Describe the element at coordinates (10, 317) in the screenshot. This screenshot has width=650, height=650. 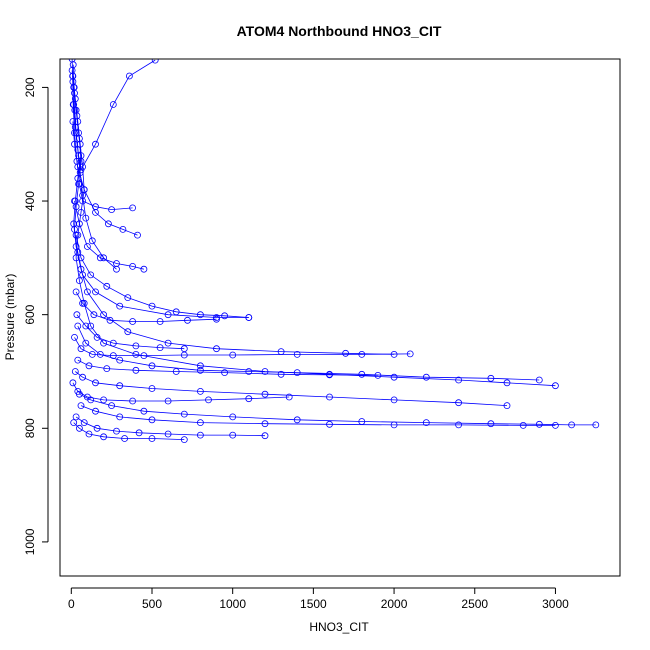
I see `y-axis-label: Pressure (mbar)` at that location.